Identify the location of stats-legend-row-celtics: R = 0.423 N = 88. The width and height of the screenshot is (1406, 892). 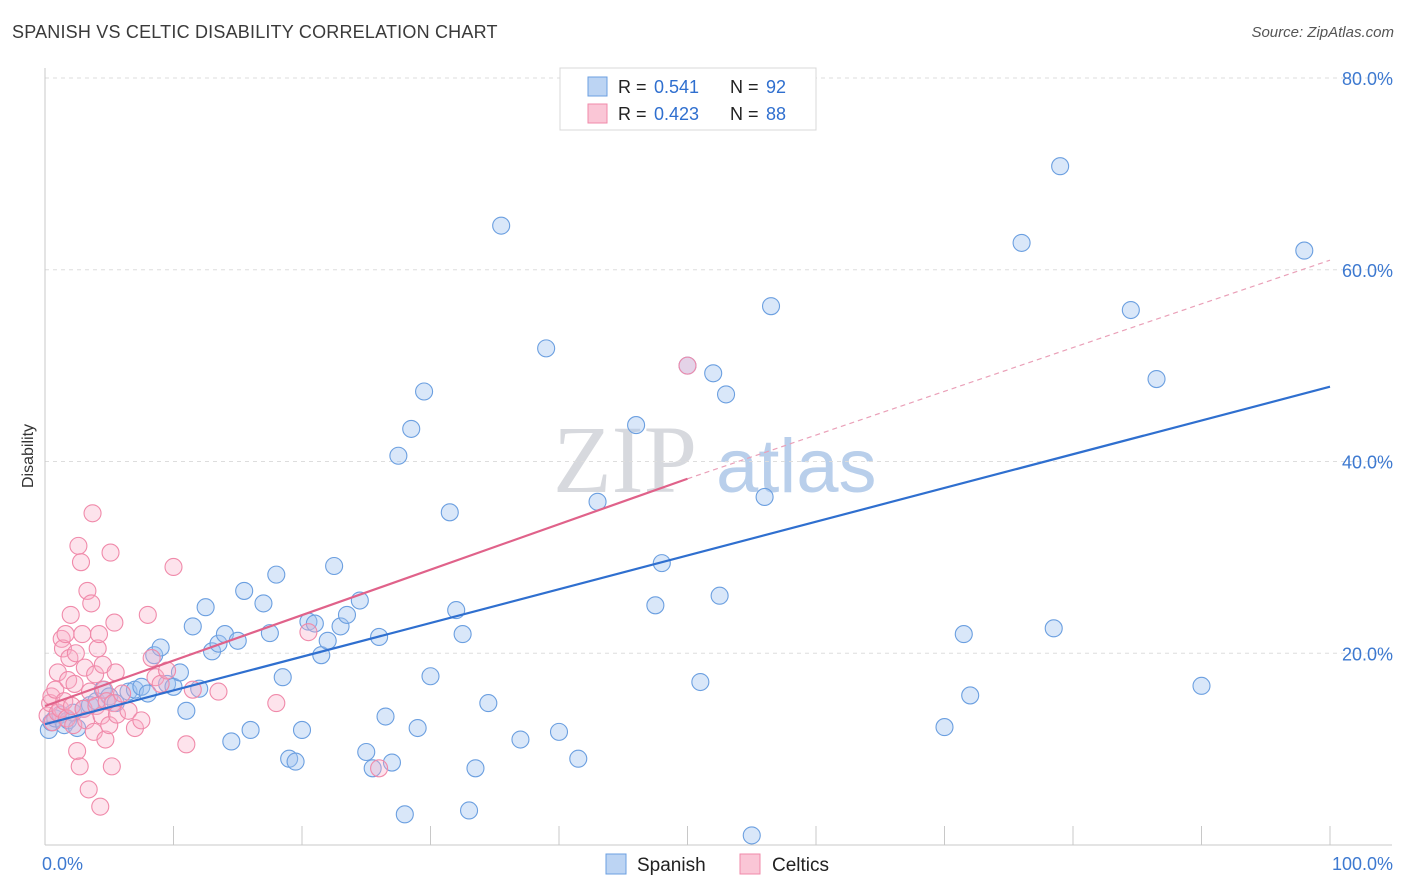
(686, 113).